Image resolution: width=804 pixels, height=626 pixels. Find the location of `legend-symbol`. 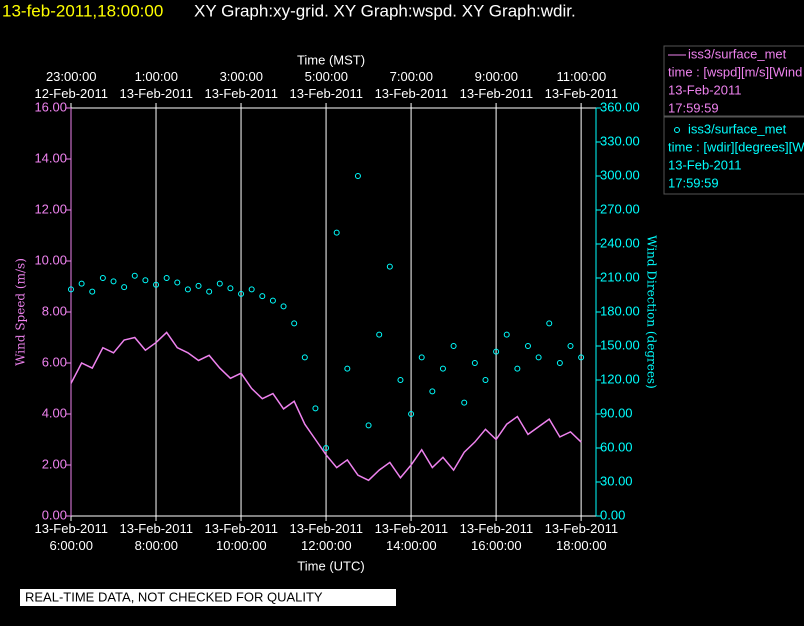

legend-symbol is located at coordinates (677, 130).